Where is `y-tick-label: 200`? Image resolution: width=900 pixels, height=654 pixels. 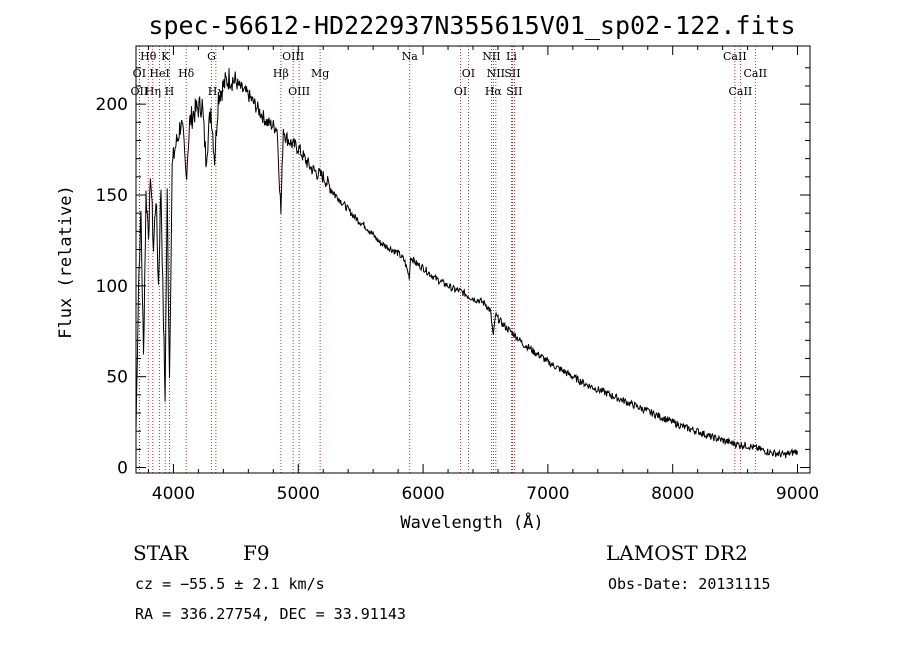
y-tick-label: 200 is located at coordinates (112, 105).